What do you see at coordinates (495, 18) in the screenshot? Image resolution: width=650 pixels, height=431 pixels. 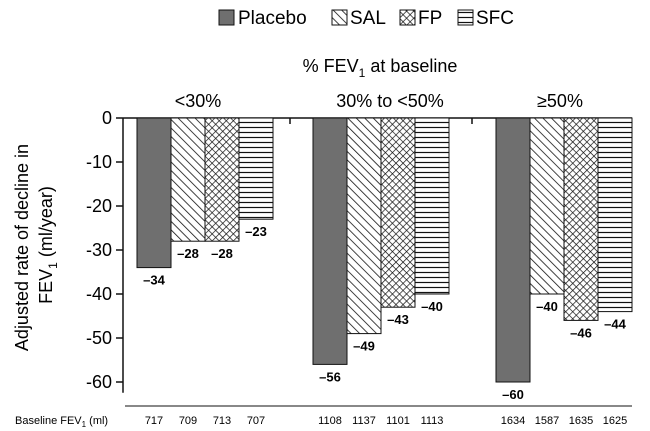 I see `legend-label-sfc: SFC` at bounding box center [495, 18].